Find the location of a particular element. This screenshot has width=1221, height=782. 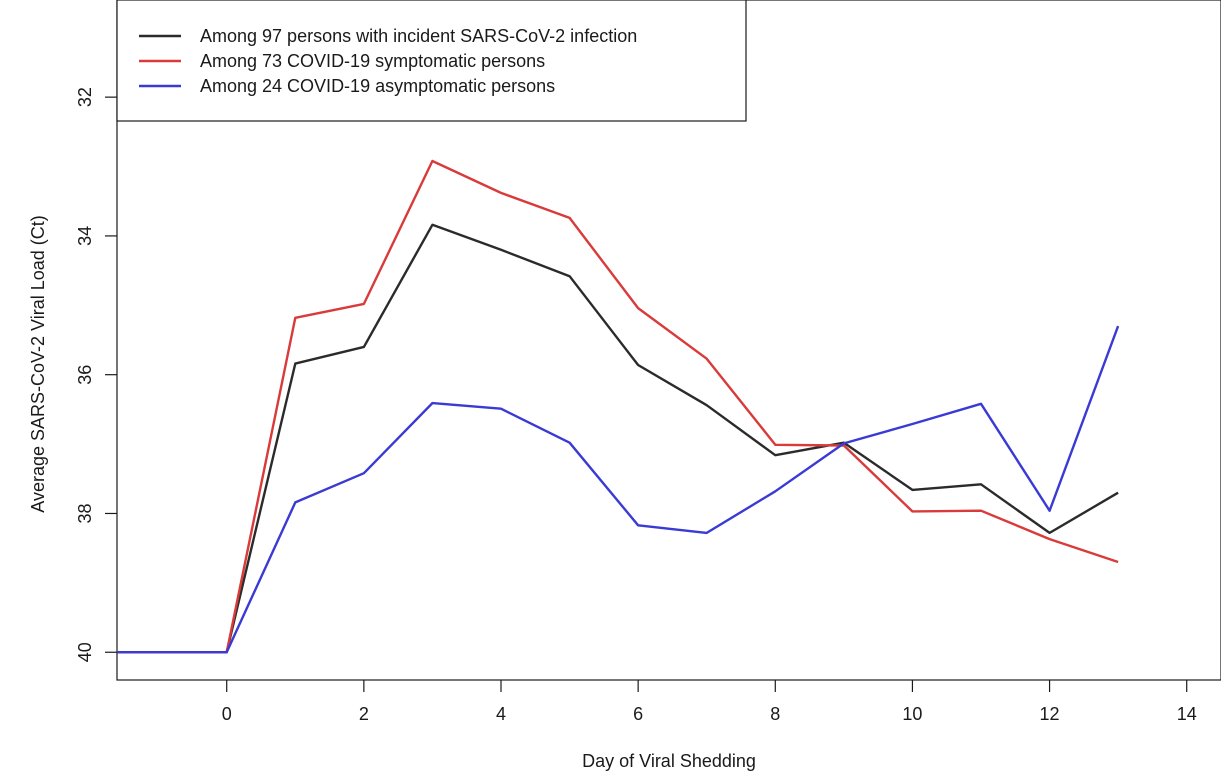

y-axis-label: Average SARS-CoV-2 Viral Load (Ct) is located at coordinates (38, 363).